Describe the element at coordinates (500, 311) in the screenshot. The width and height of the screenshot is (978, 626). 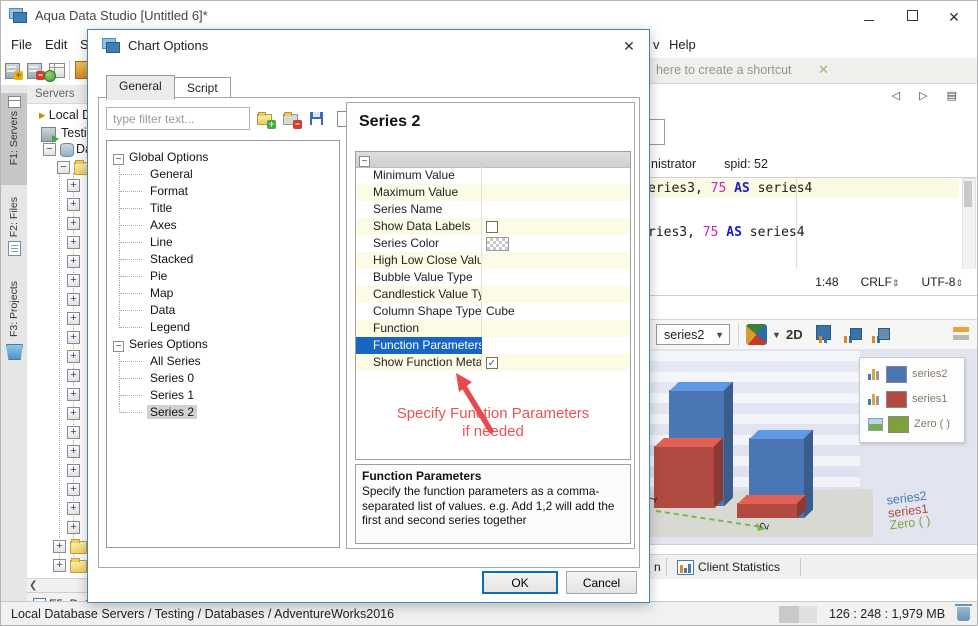
I see `property-value: Cube` at that location.